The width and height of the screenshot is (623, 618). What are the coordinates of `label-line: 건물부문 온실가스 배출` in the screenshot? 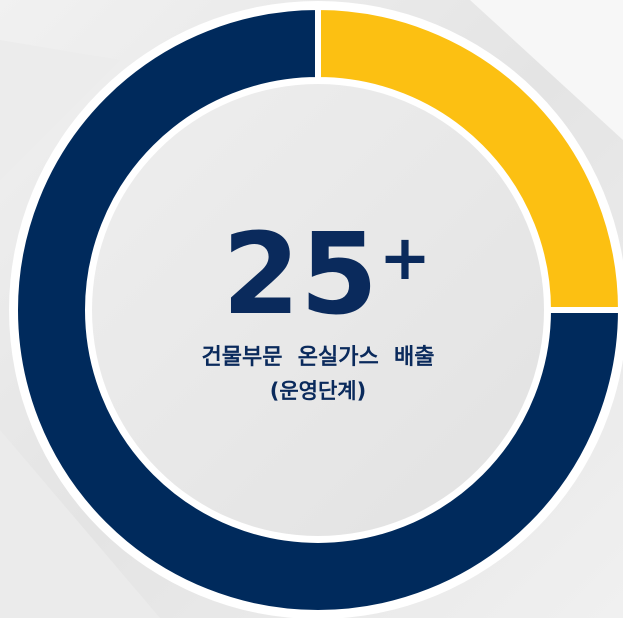 It's located at (317, 357).